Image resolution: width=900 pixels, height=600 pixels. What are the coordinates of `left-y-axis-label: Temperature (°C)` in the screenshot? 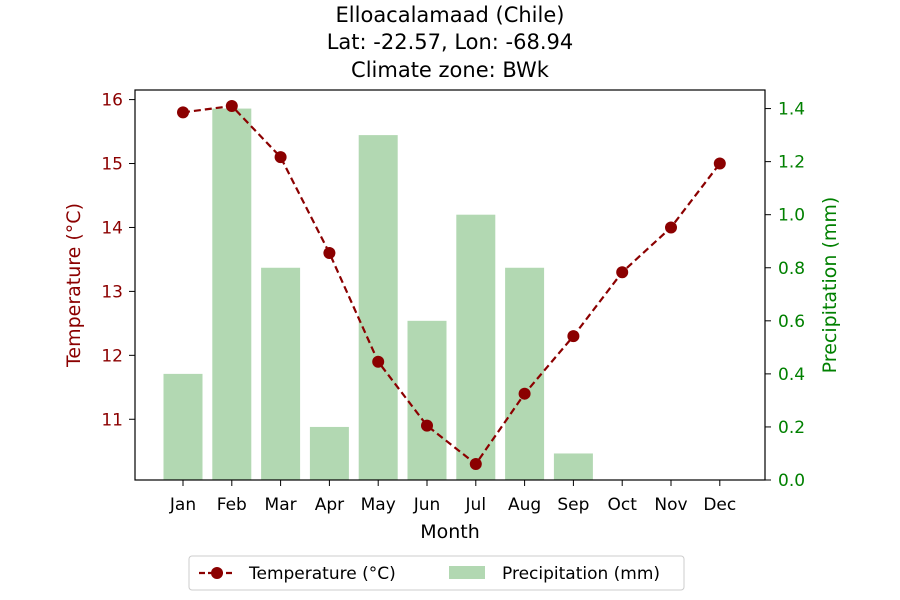 It's located at (74, 285).